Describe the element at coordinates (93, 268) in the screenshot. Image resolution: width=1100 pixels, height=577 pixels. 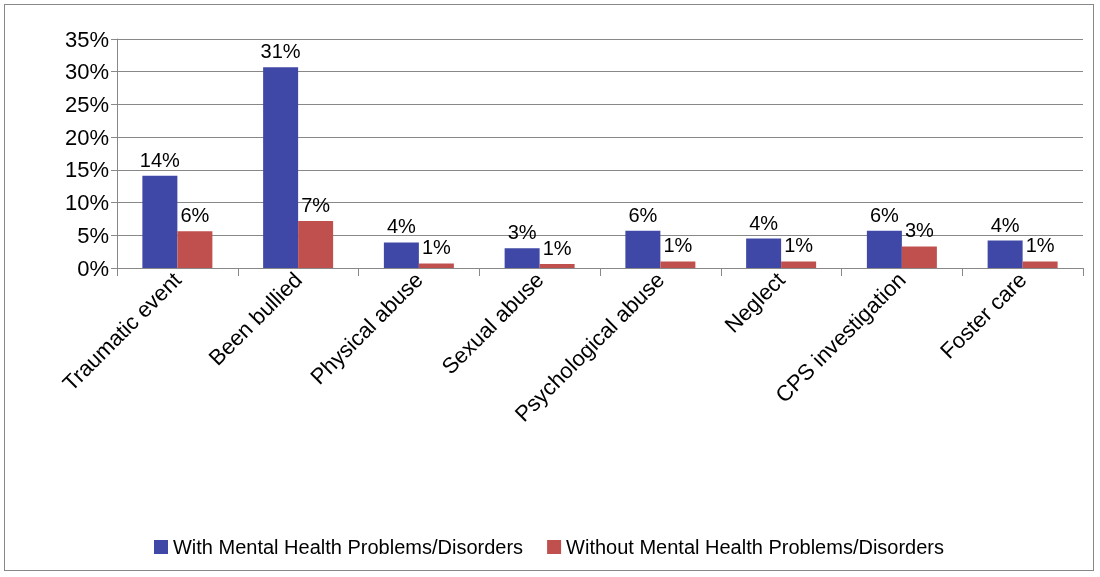
I see `y-tick-label: 0%` at that location.